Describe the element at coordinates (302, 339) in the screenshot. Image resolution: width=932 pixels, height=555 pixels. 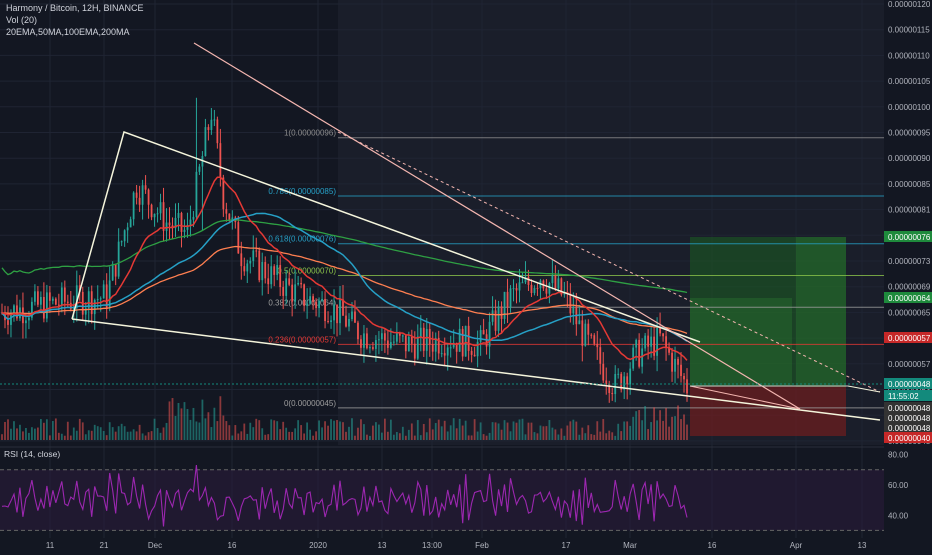
I see `fib-label: 0.236(0.00000057)` at that location.